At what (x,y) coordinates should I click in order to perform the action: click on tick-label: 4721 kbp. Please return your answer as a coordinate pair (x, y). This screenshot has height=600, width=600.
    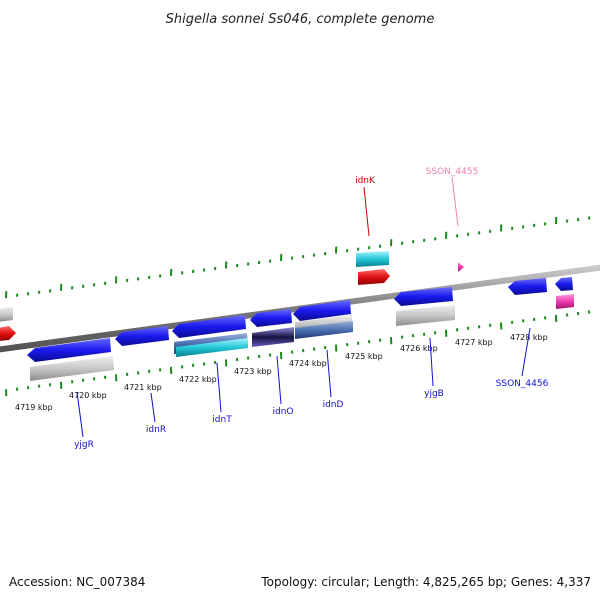
    Looking at the image, I should click on (143, 387).